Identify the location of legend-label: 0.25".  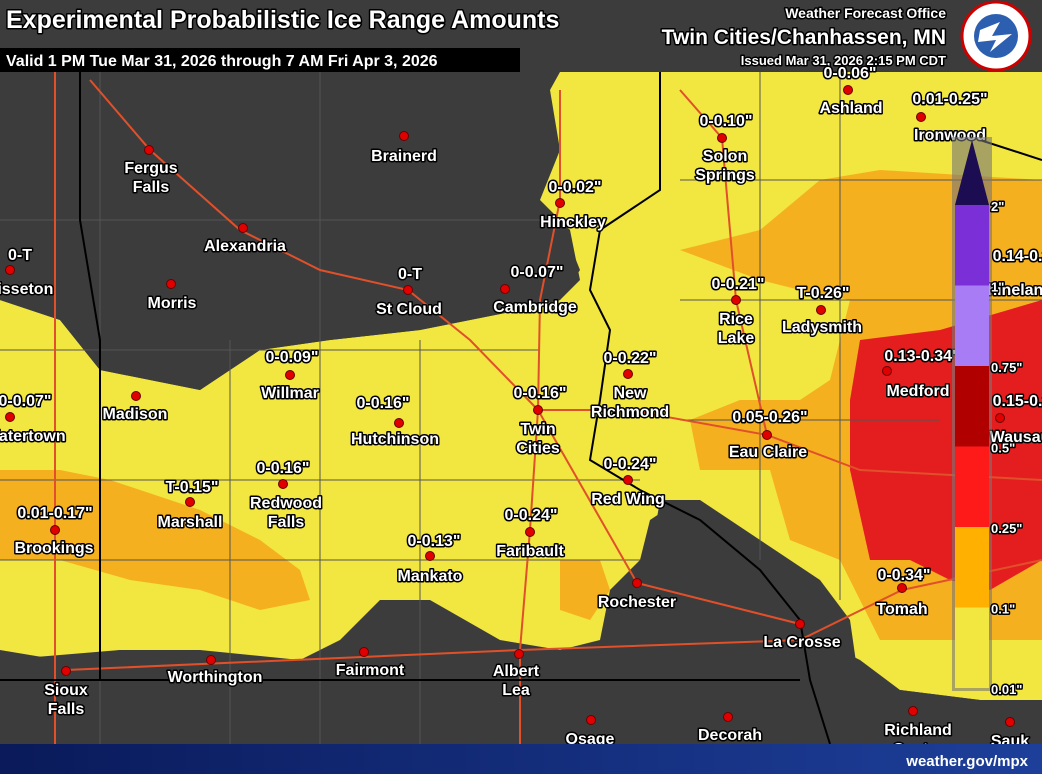
(1006, 528).